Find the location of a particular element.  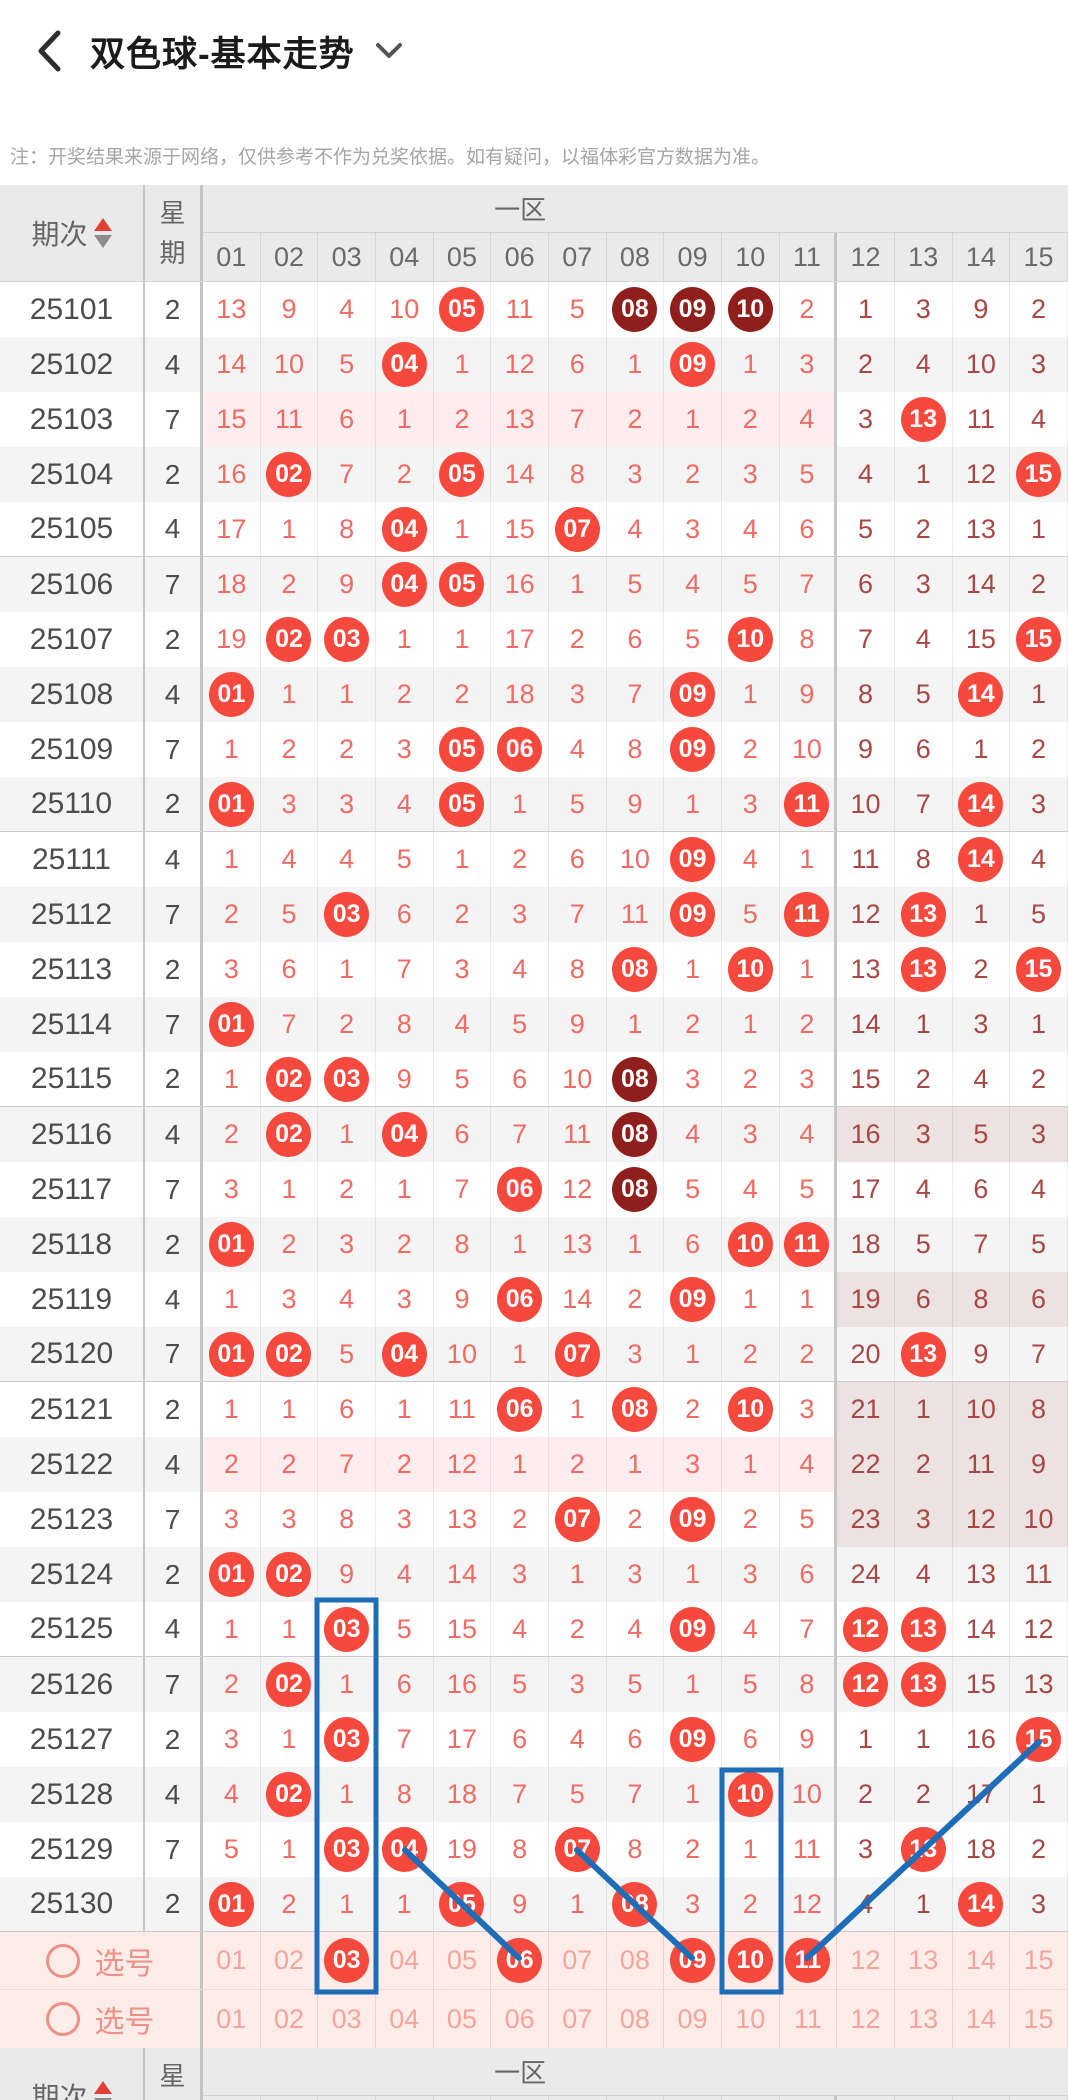

pick-number: 07 is located at coordinates (577, 2018).